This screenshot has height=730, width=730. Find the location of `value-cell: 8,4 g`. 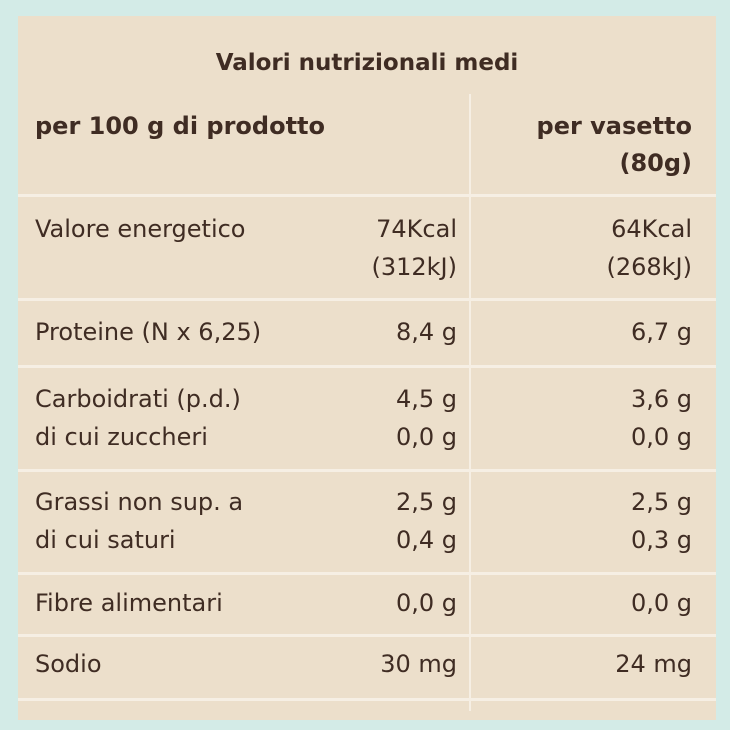

value-cell: 8,4 g is located at coordinates (426, 332).